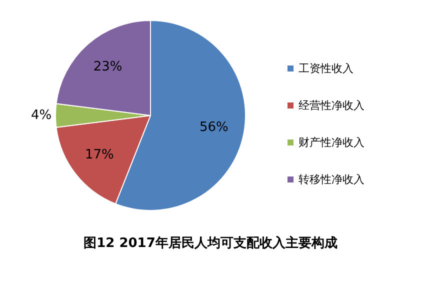 The width and height of the screenshot is (429, 285). What do you see at coordinates (331, 142) in the screenshot?
I see `legend-label: 财产性净收入` at bounding box center [331, 142].